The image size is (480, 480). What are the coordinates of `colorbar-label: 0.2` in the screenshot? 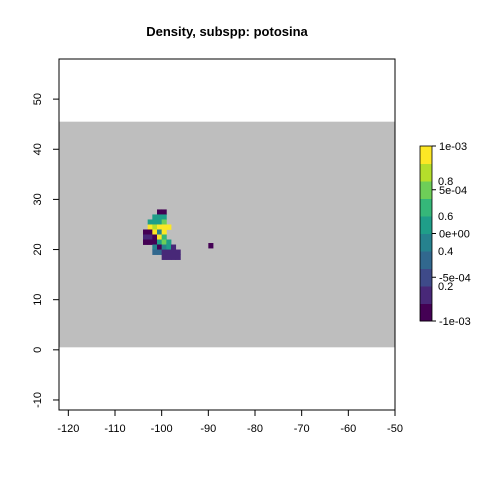 It's located at (445, 287).